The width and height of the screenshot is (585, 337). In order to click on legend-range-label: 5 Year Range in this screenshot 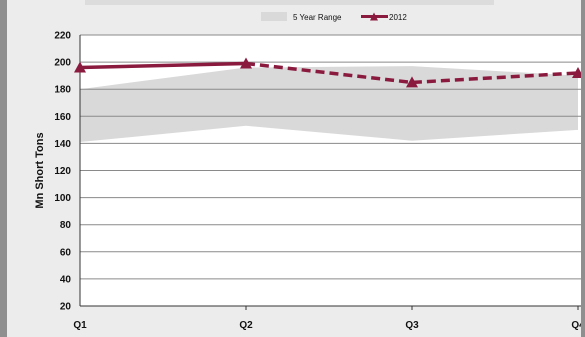, I will do `click(317, 17)`.